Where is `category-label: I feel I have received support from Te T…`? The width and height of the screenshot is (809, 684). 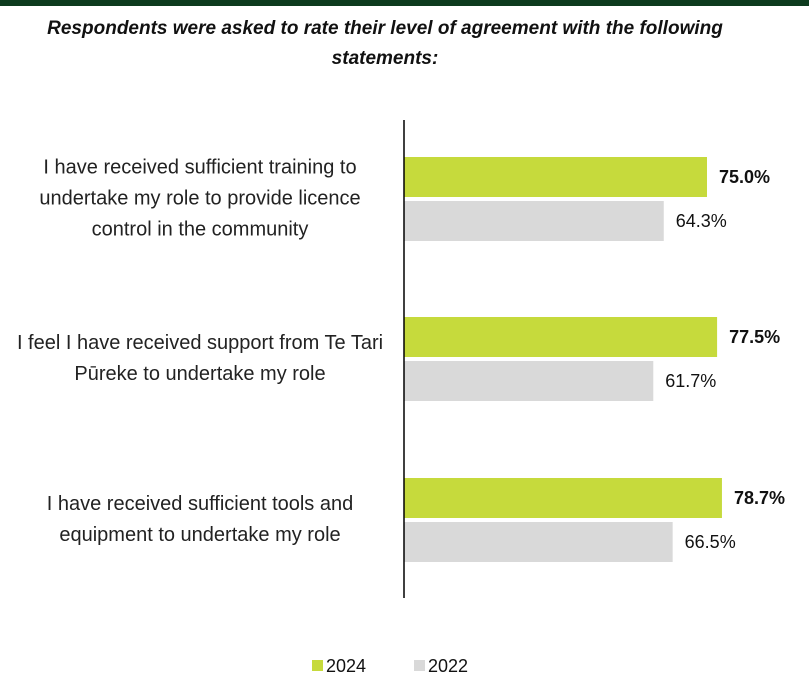
category-label: I feel I have received support from Te T… is located at coordinates (200, 358).